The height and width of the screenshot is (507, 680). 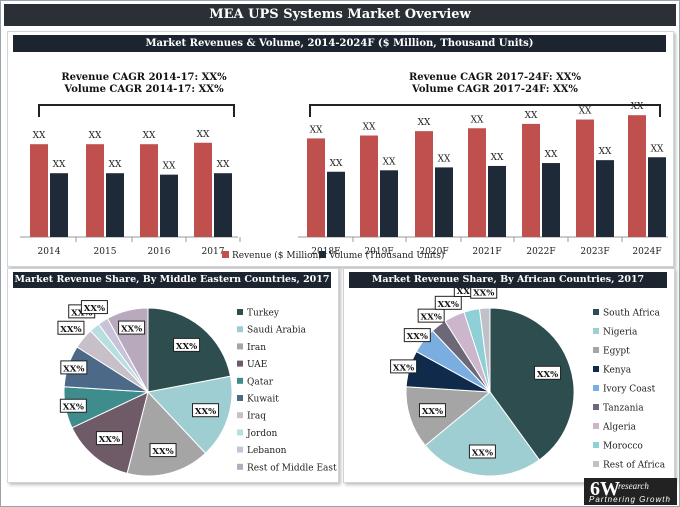 I want to click on x-tick-label: 2019F, so click(x=378, y=252).